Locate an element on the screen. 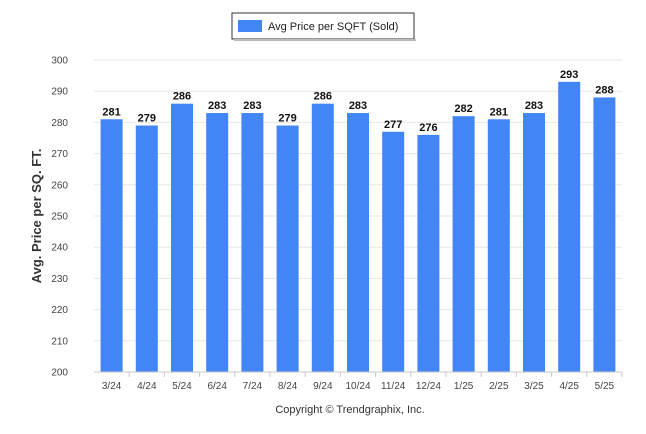  bar-value-label: 277 is located at coordinates (393, 125).